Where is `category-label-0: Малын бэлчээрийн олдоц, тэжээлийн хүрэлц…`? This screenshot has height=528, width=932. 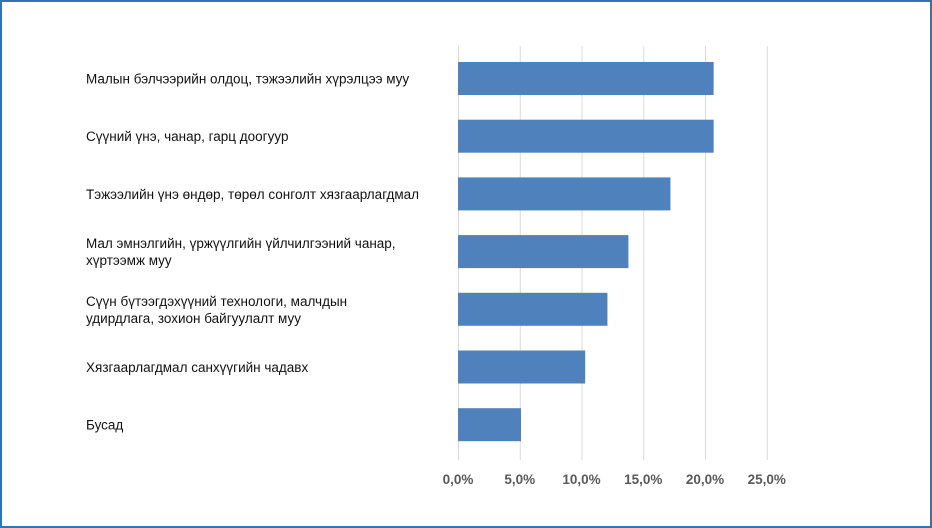
category-label-0: Малын бэлчээрийн олдоц, тэжээлийн хүрэлц… is located at coordinates (247, 79).